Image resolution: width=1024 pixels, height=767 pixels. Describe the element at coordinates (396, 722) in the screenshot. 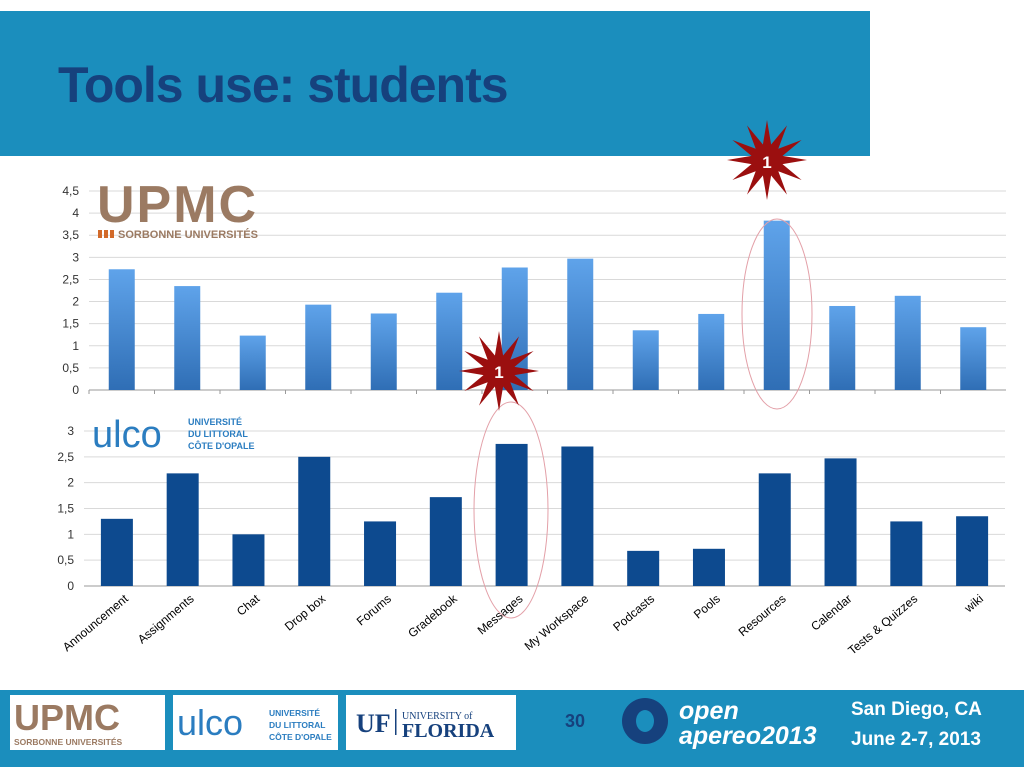

I see `uf-divider` at that location.